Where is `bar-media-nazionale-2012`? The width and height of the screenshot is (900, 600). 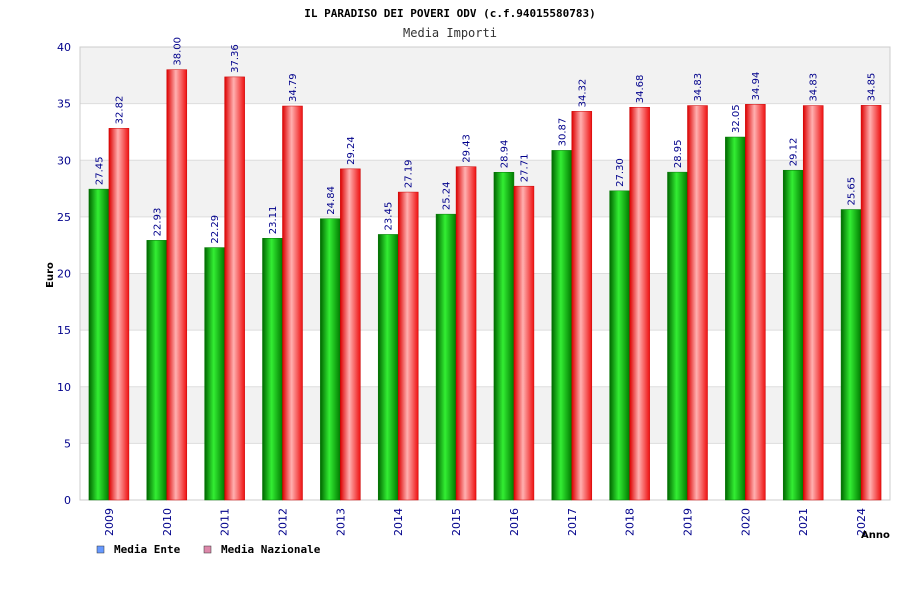
bar-media-nazionale-2012 is located at coordinates (292, 303).